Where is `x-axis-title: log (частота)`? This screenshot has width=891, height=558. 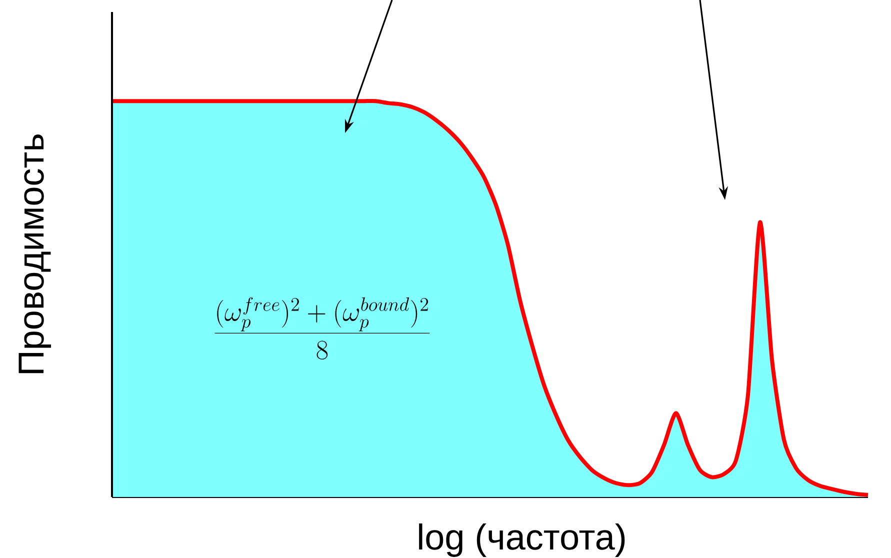 x-axis-title: log (частота) is located at coordinates (522, 540).